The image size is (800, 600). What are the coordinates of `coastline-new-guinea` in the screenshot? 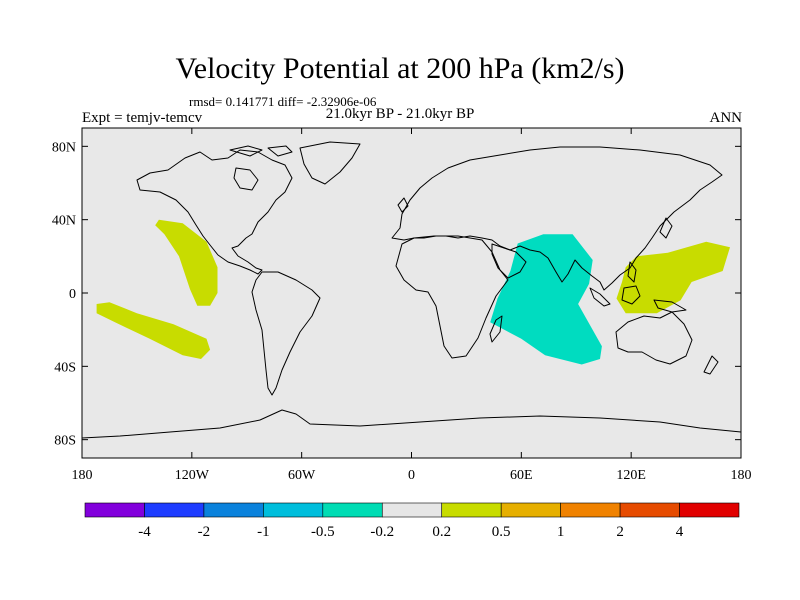 It's located at (670, 306).